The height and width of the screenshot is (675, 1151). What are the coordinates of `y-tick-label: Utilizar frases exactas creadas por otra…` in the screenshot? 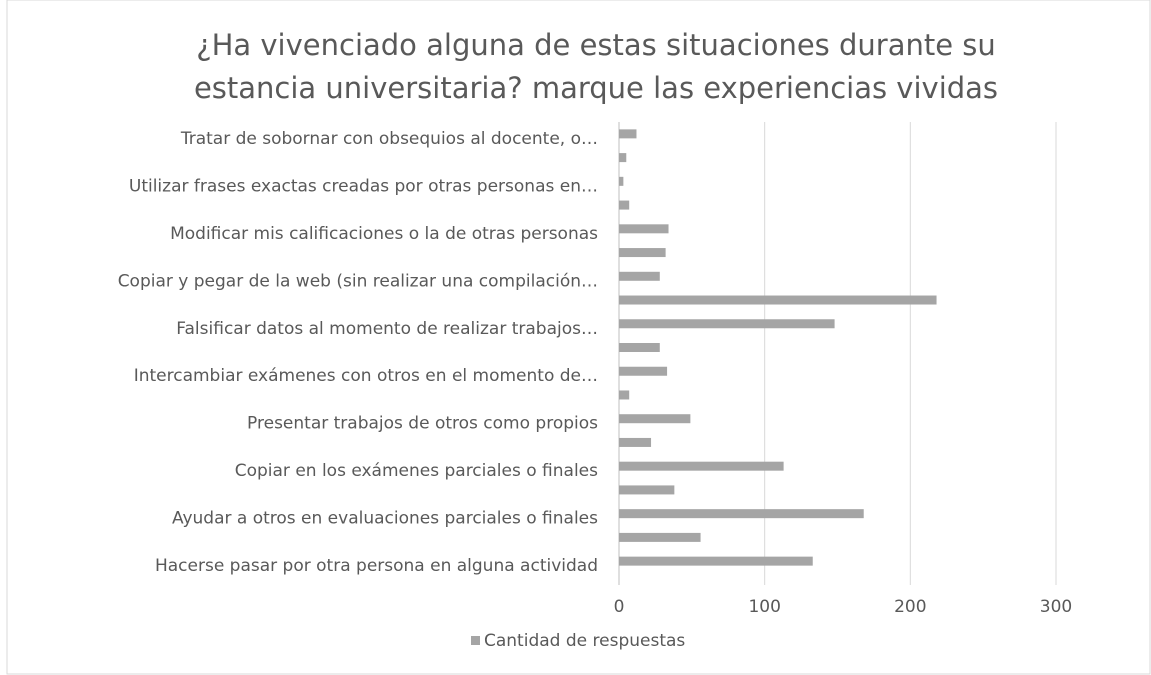 It's located at (363, 186).